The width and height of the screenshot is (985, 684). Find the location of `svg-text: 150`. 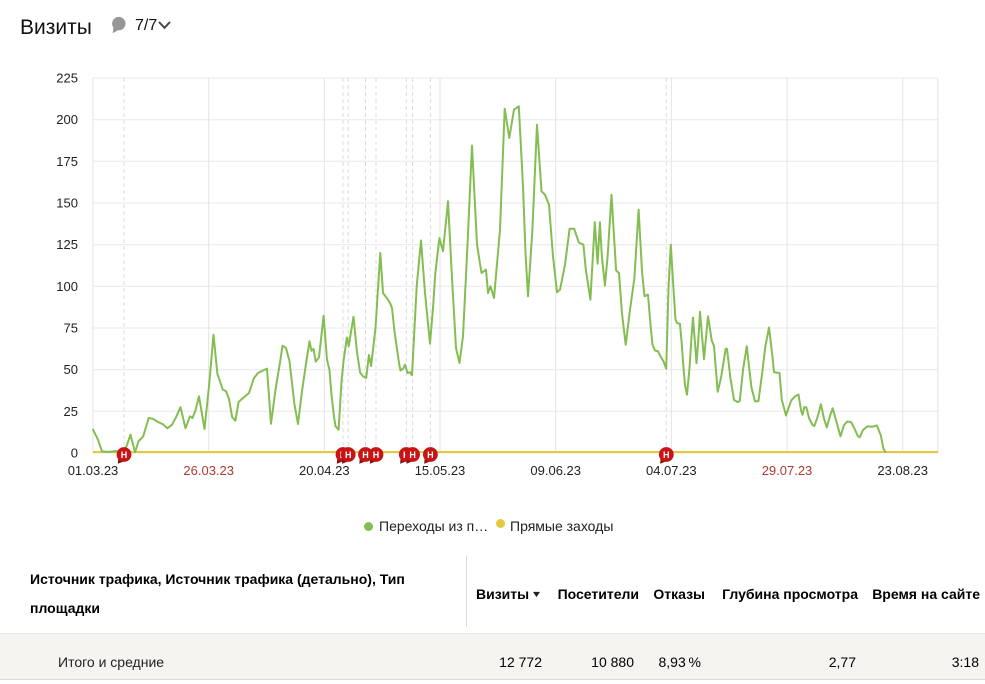

svg-text: 150 is located at coordinates (67, 203).